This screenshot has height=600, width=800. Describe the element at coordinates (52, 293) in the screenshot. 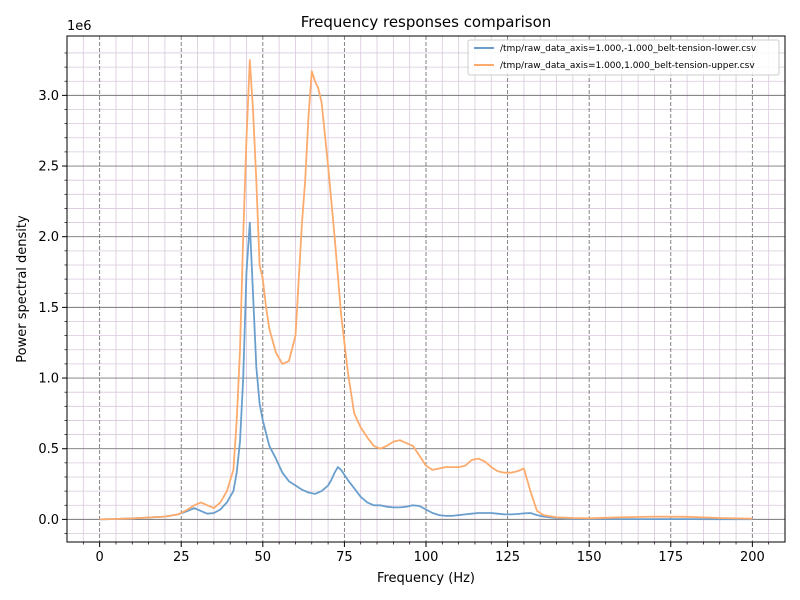

I see `y-axis-ticks: 0.0 0.5 1.0 1.5 2.0 2.5 3.0` at that location.